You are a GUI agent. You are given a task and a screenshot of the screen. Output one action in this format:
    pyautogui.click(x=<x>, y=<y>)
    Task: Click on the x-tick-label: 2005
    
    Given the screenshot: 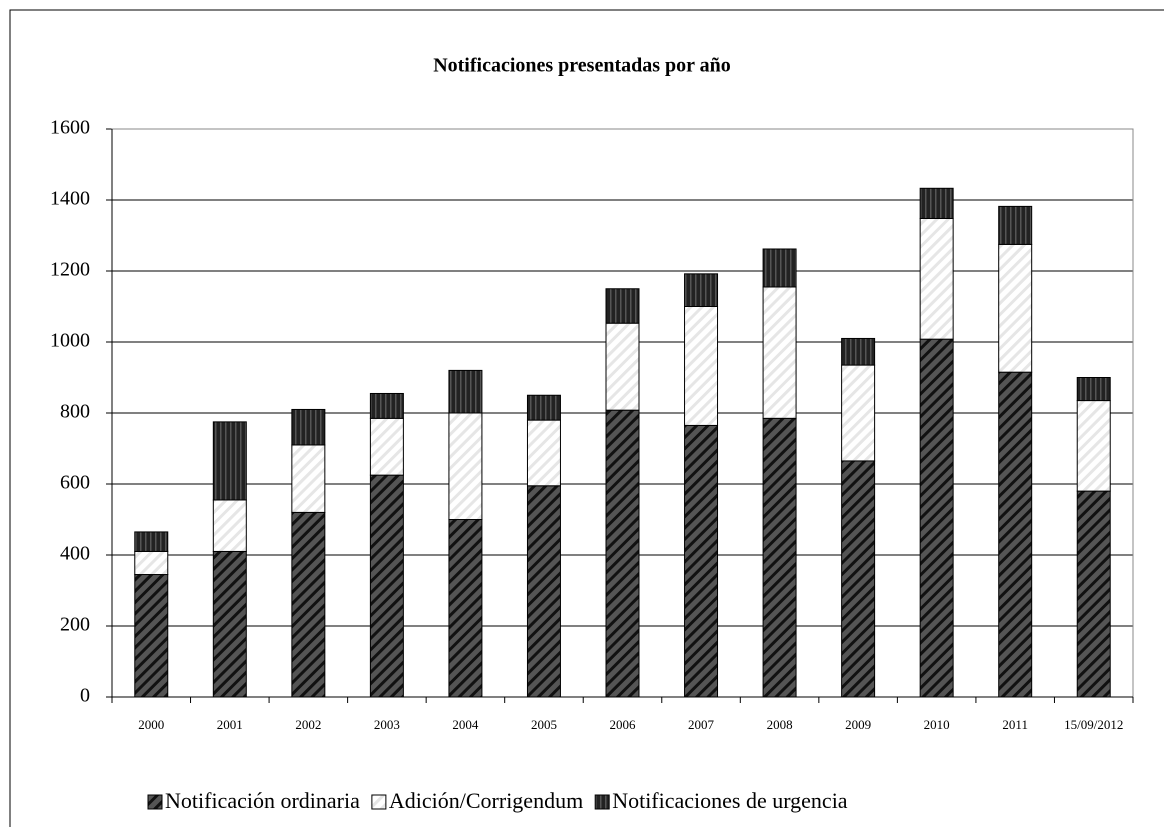 What is the action you would take?
    pyautogui.click(x=544, y=724)
    